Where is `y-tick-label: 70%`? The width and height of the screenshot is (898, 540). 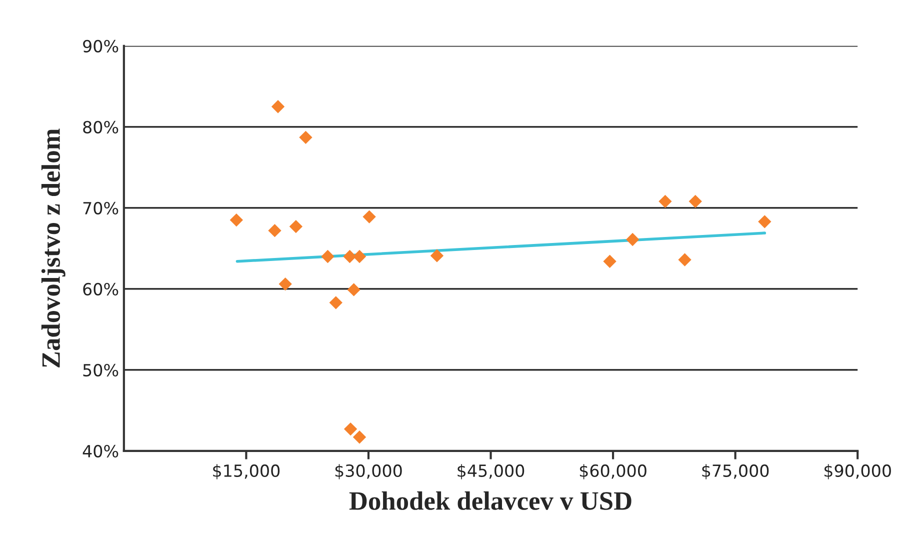
y-tick-label: 70% is located at coordinates (100, 208).